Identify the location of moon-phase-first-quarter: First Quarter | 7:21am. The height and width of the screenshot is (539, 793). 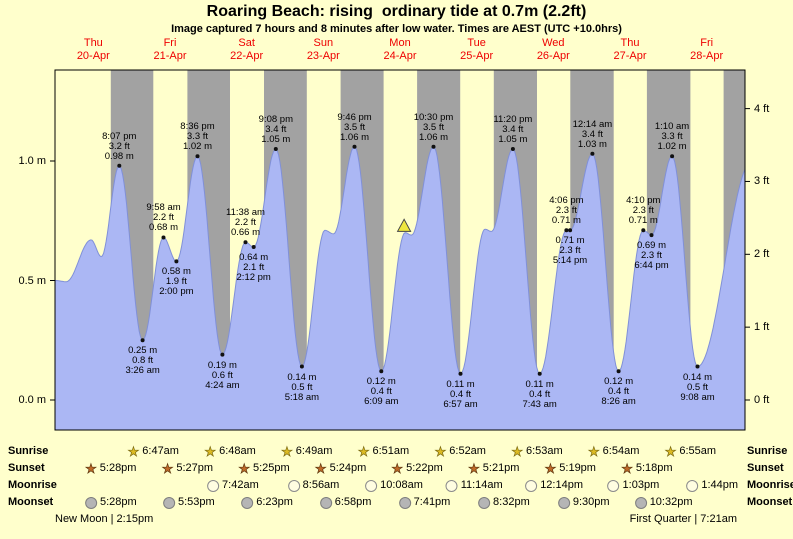
(683, 519).